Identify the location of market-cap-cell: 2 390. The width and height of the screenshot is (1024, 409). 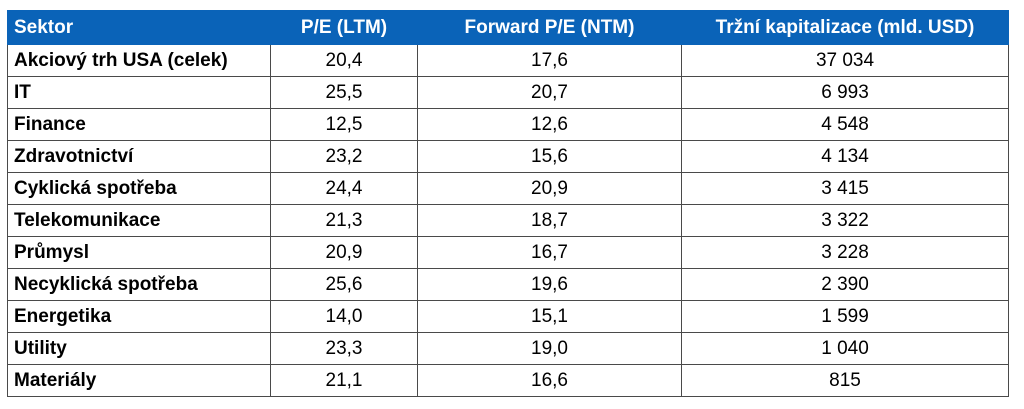
(845, 284).